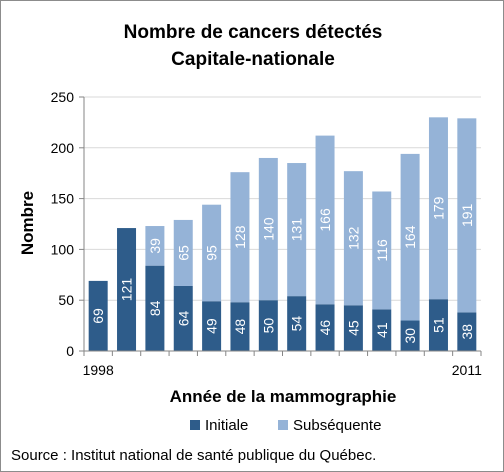  What do you see at coordinates (98, 370) in the screenshot?
I see `x-tick-label: 1998` at bounding box center [98, 370].